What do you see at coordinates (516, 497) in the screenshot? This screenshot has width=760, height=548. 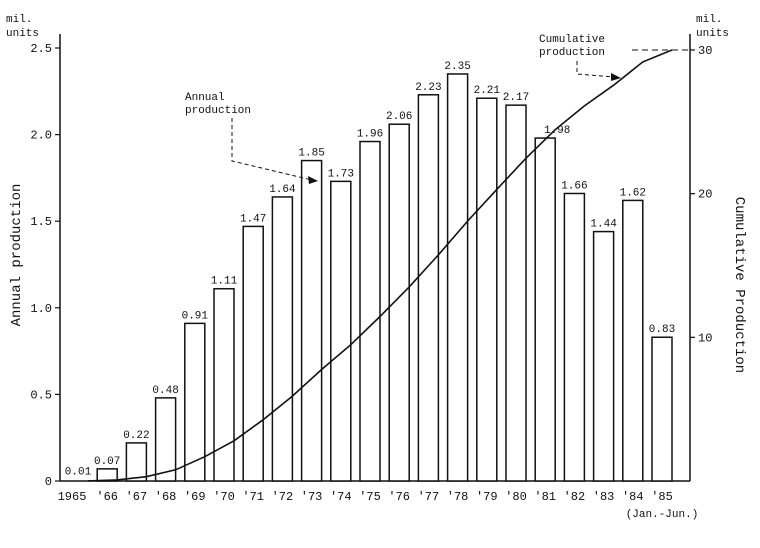 I see `x-tick-label: '80` at bounding box center [516, 497].